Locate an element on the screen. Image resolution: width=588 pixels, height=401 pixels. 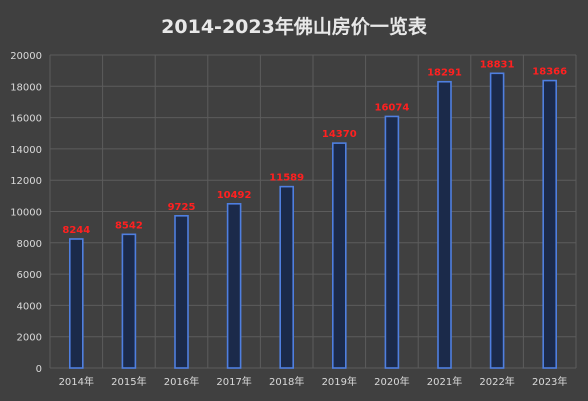
value-label: 16074 is located at coordinates (392, 107).